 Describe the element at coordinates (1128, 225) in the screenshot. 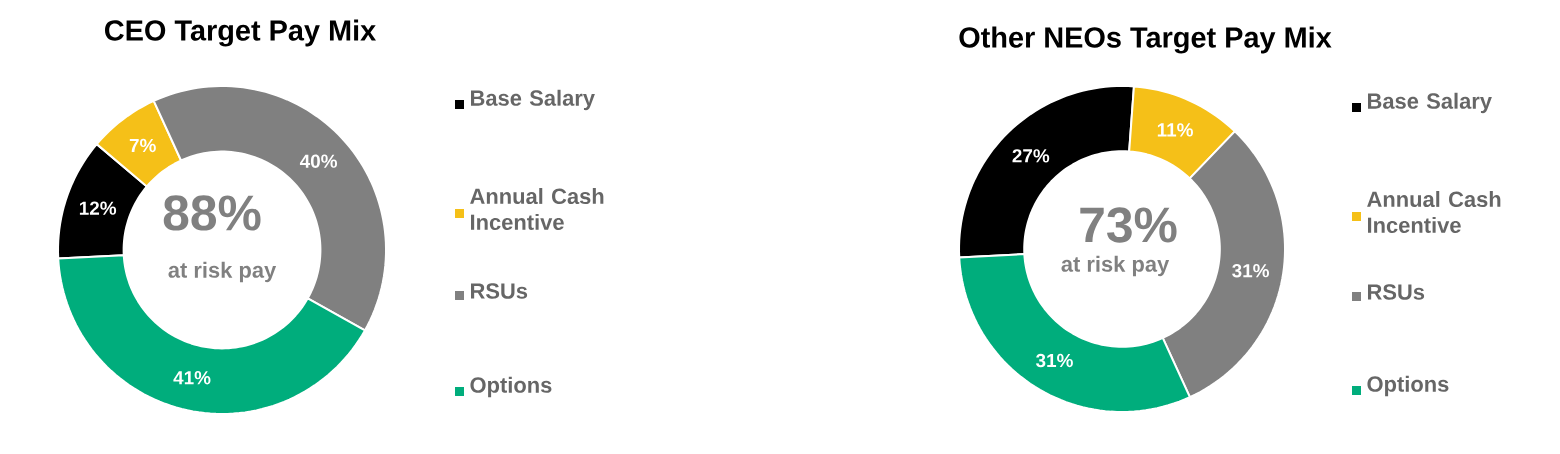

I see `text: 73%` at that location.